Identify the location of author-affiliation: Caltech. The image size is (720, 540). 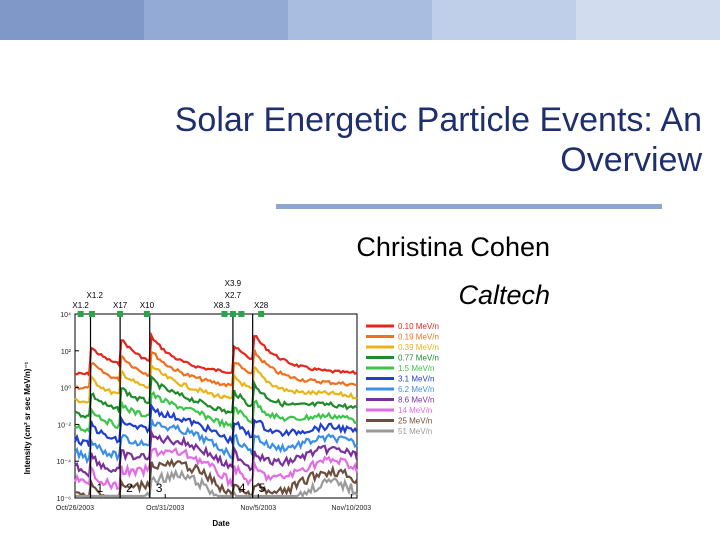
(504, 295).